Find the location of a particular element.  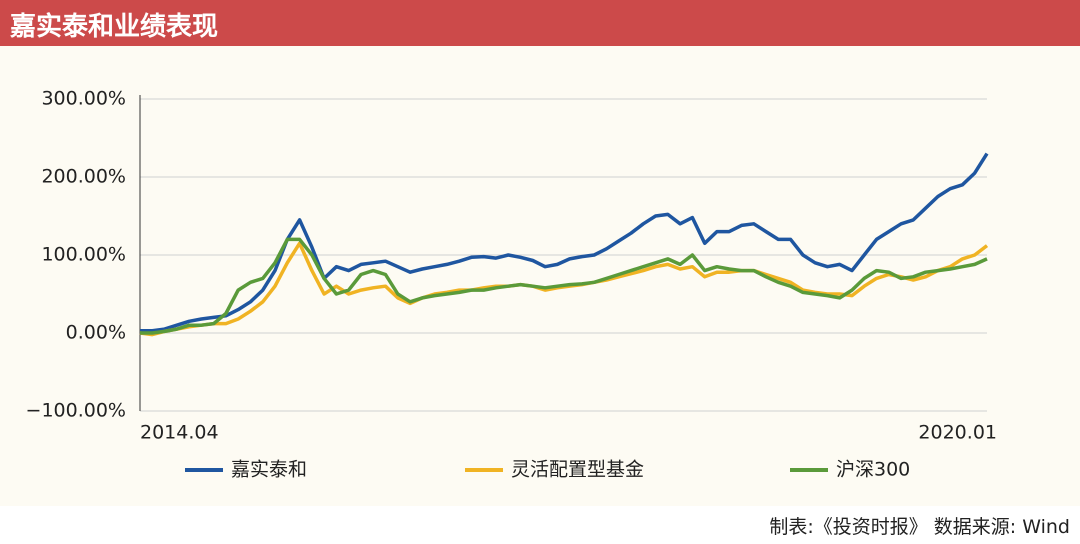

legend-label: 嘉实泰和 is located at coordinates (269, 470).